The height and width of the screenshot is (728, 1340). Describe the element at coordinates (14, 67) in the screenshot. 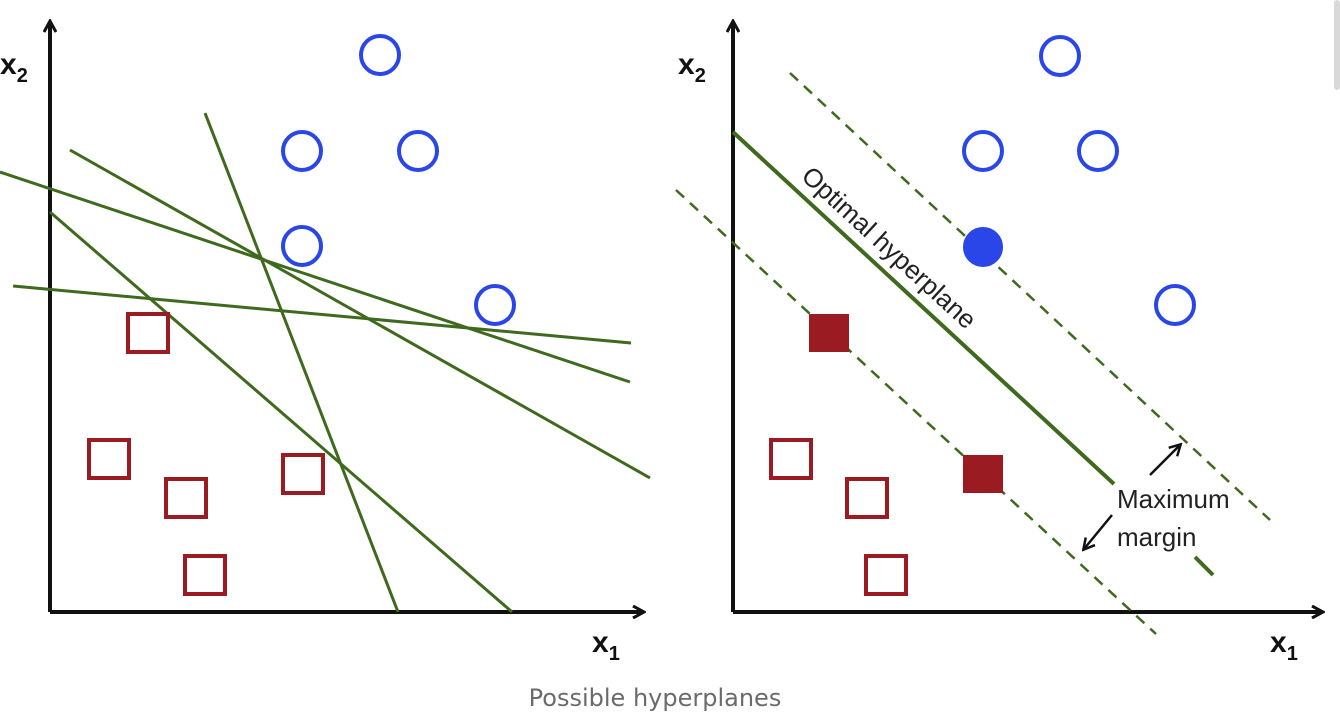

I see `left-y-axis-label: x2` at that location.